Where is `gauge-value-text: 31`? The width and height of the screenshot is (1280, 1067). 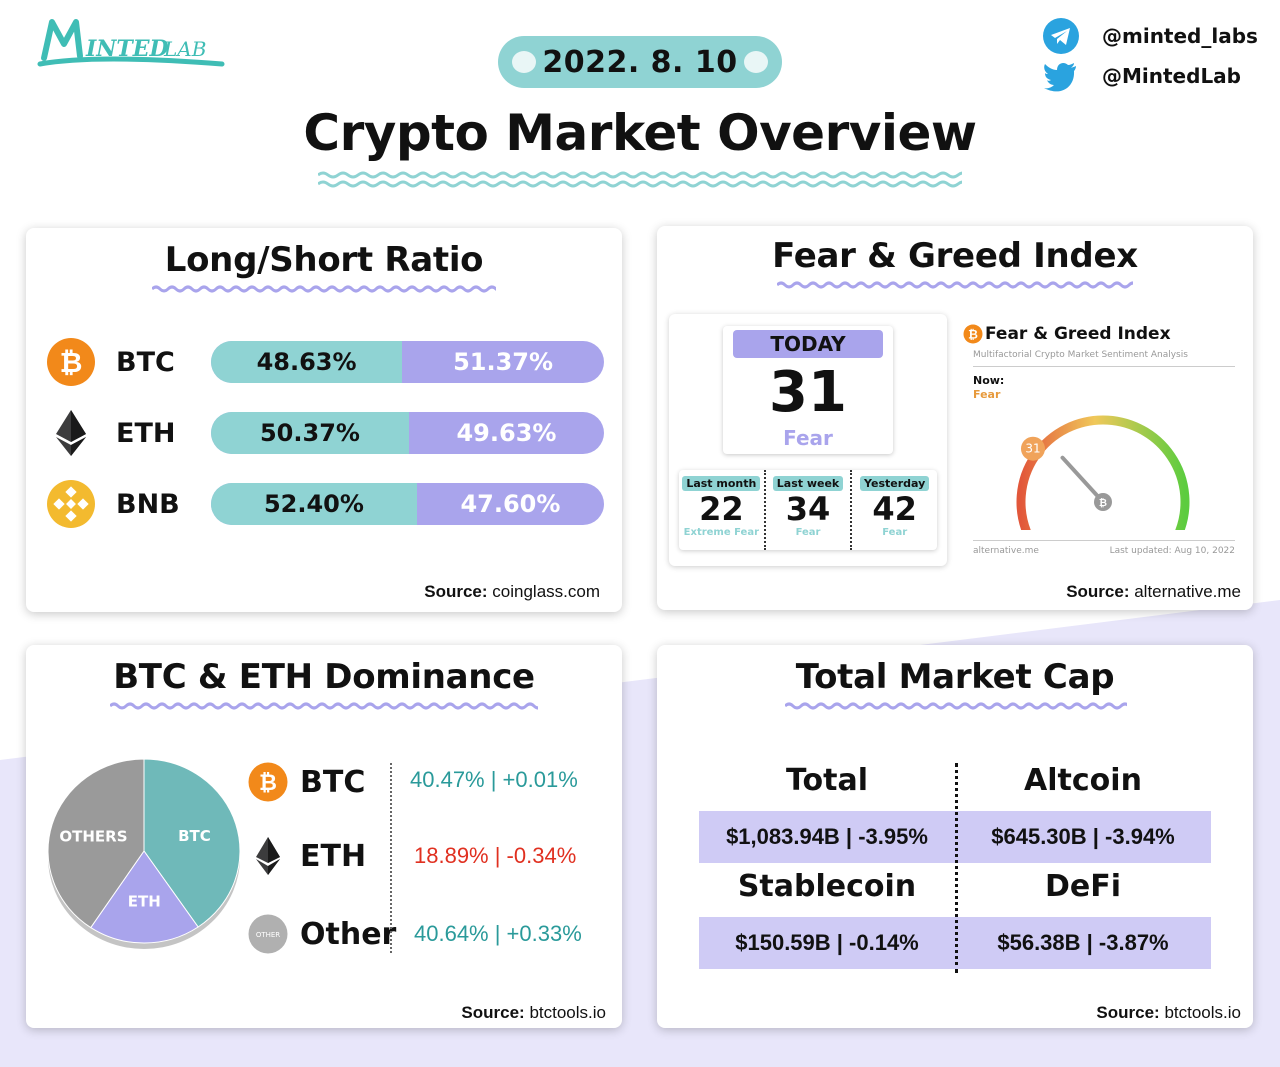 gauge-value-text: 31 is located at coordinates (1032, 449).